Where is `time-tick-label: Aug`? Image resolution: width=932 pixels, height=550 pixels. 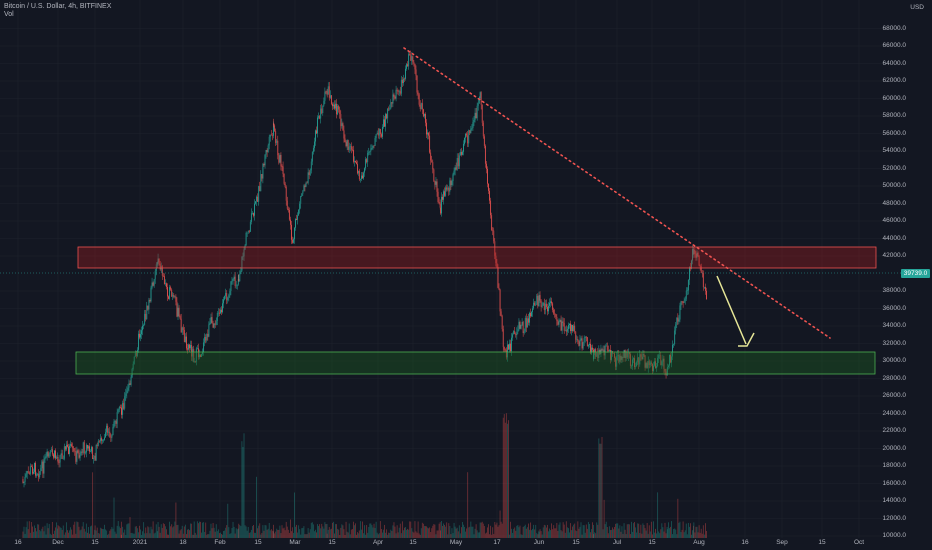 time-tick-label: Aug is located at coordinates (699, 542).